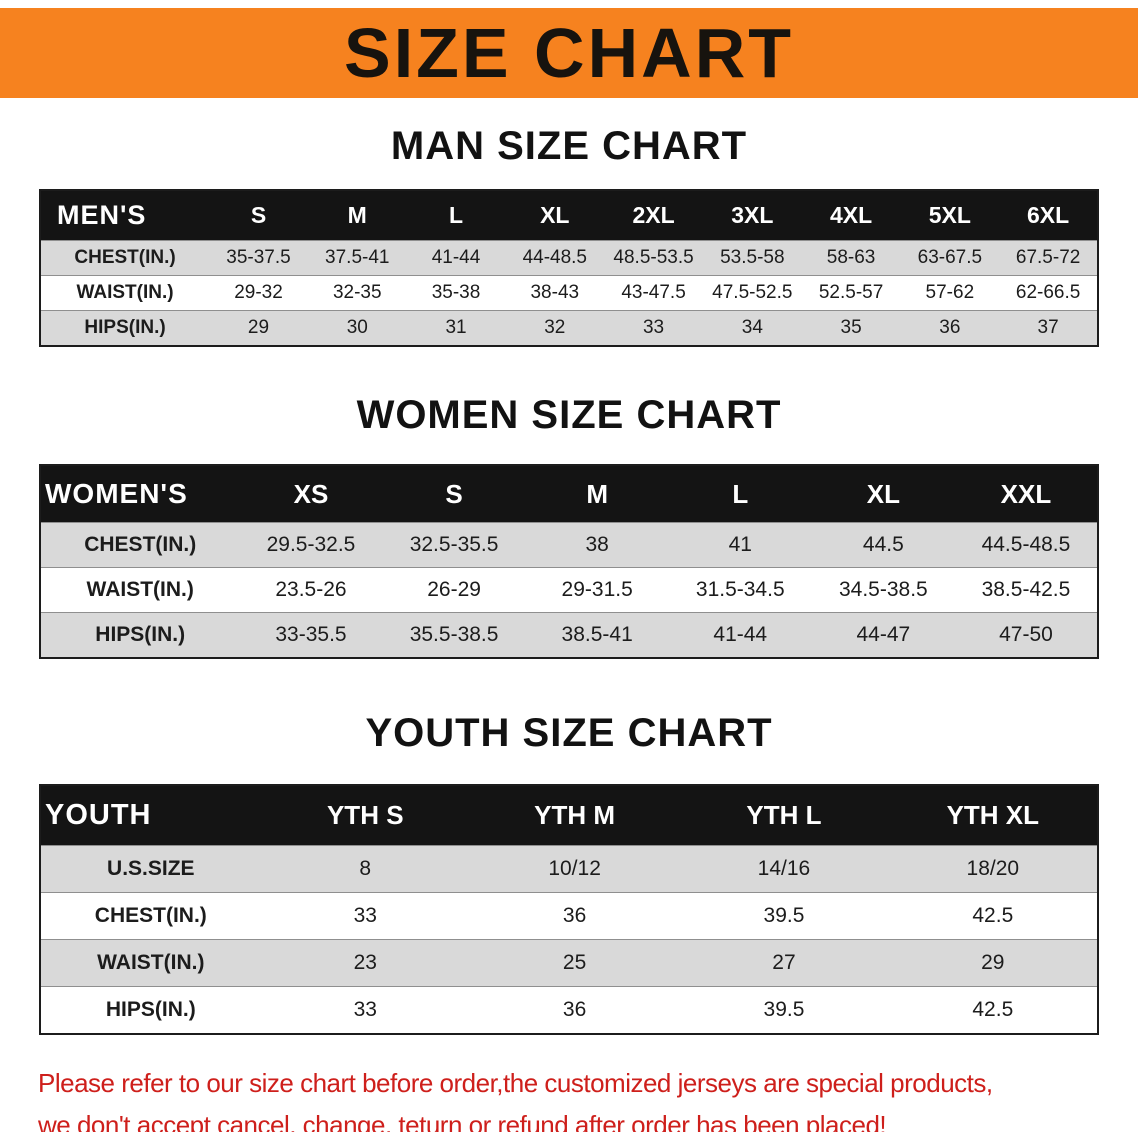  Describe the element at coordinates (1026, 590) in the screenshot. I see `size-value: 38.5-42.5` at that location.